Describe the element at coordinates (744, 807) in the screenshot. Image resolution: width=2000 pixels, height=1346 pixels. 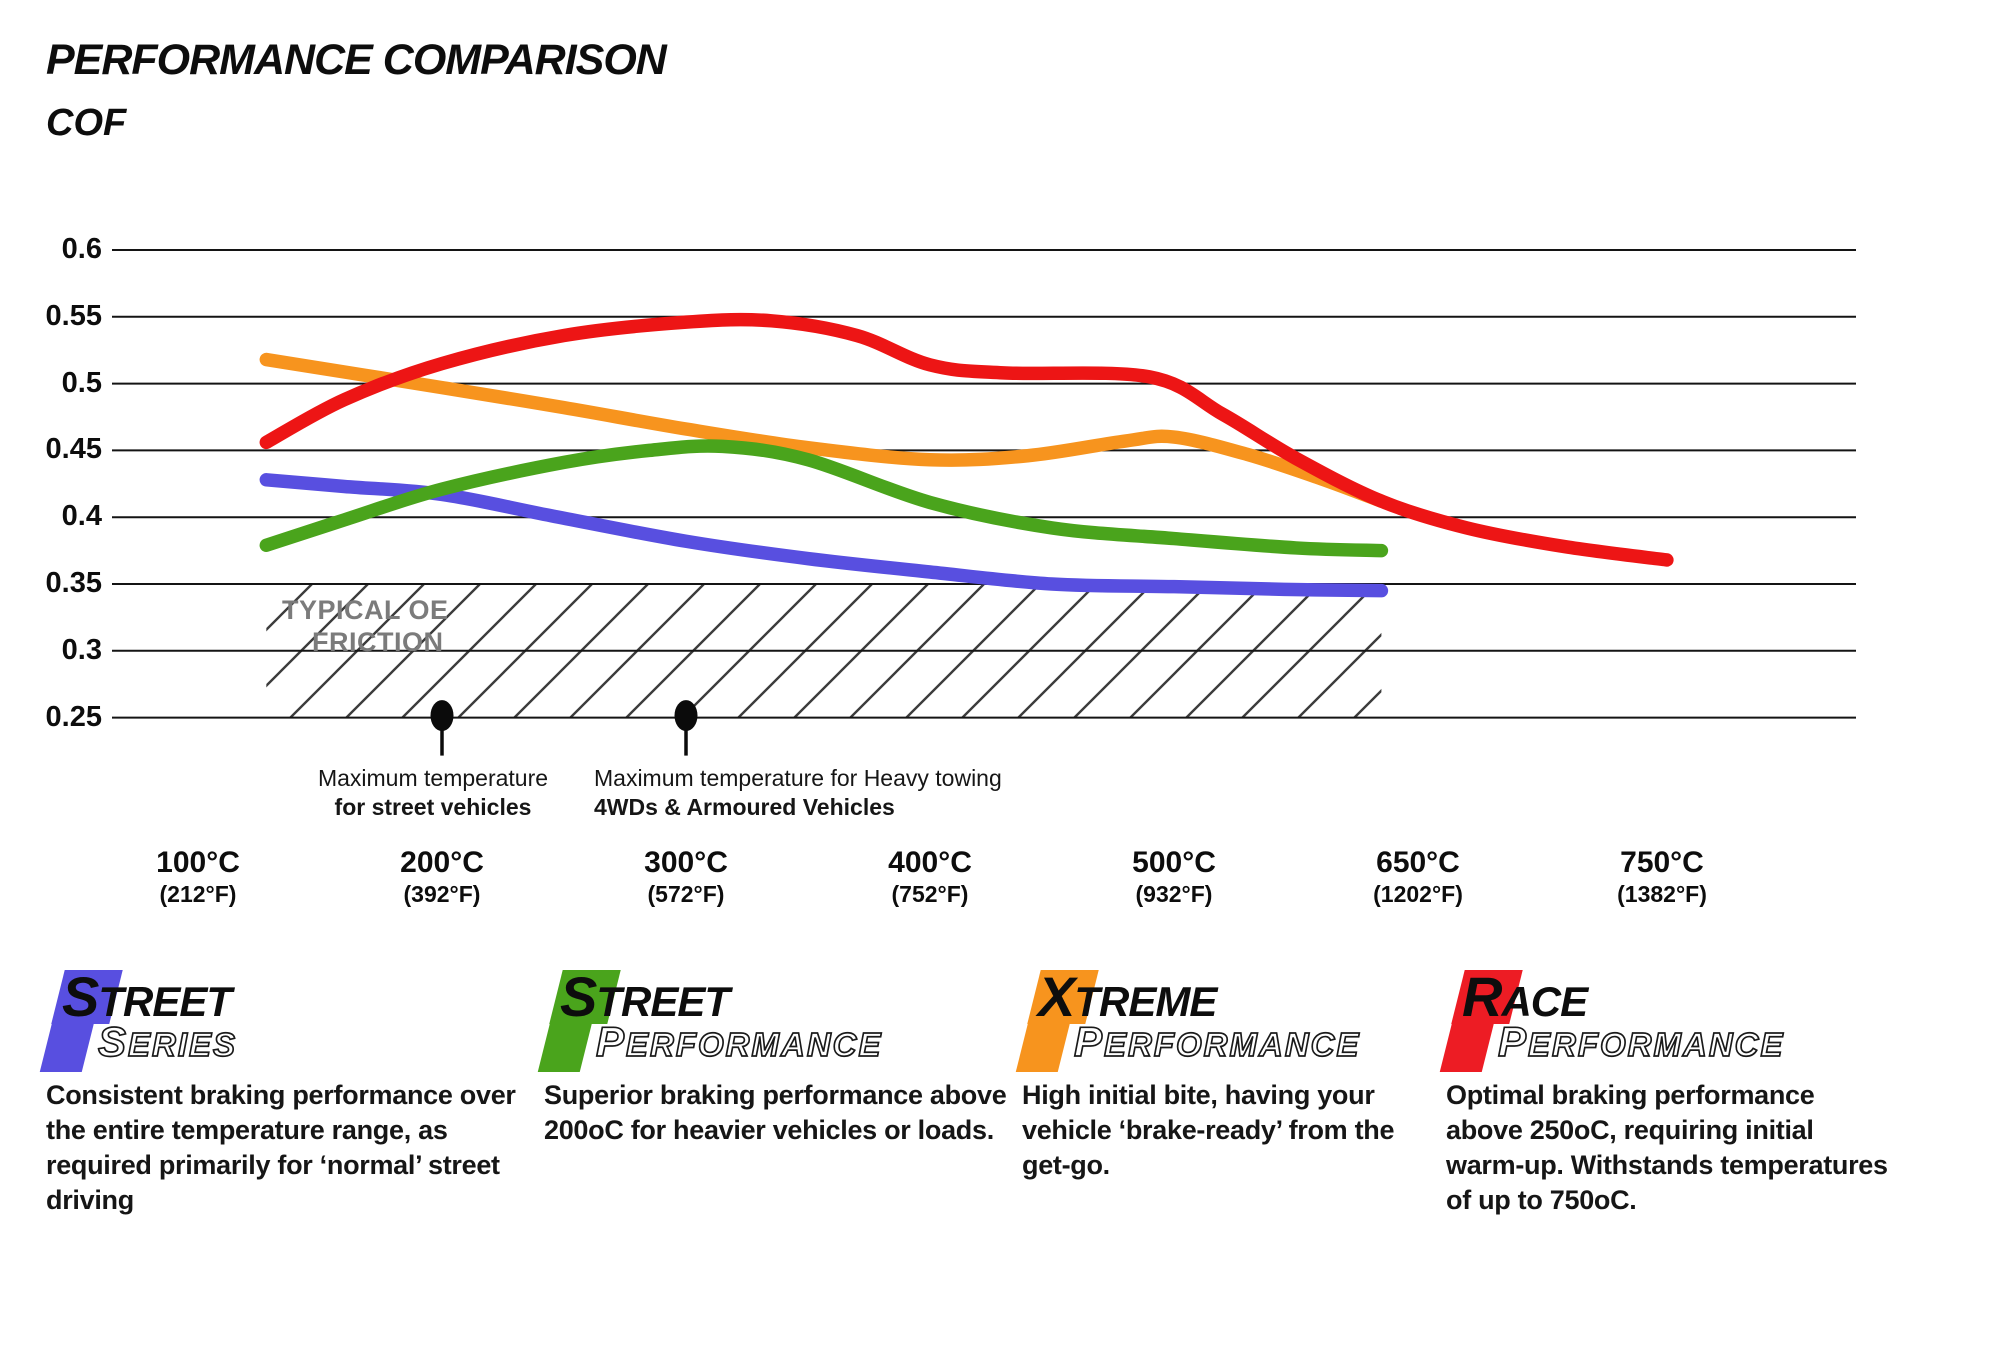
I see `marker-annotation-line2: 4WDs & Armoured Vehicles` at that location.